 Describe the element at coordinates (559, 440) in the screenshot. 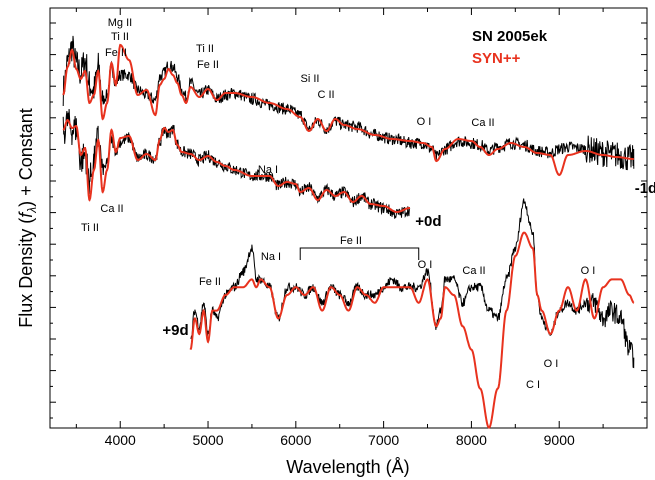

I see `x-tick-label: 9000` at that location.